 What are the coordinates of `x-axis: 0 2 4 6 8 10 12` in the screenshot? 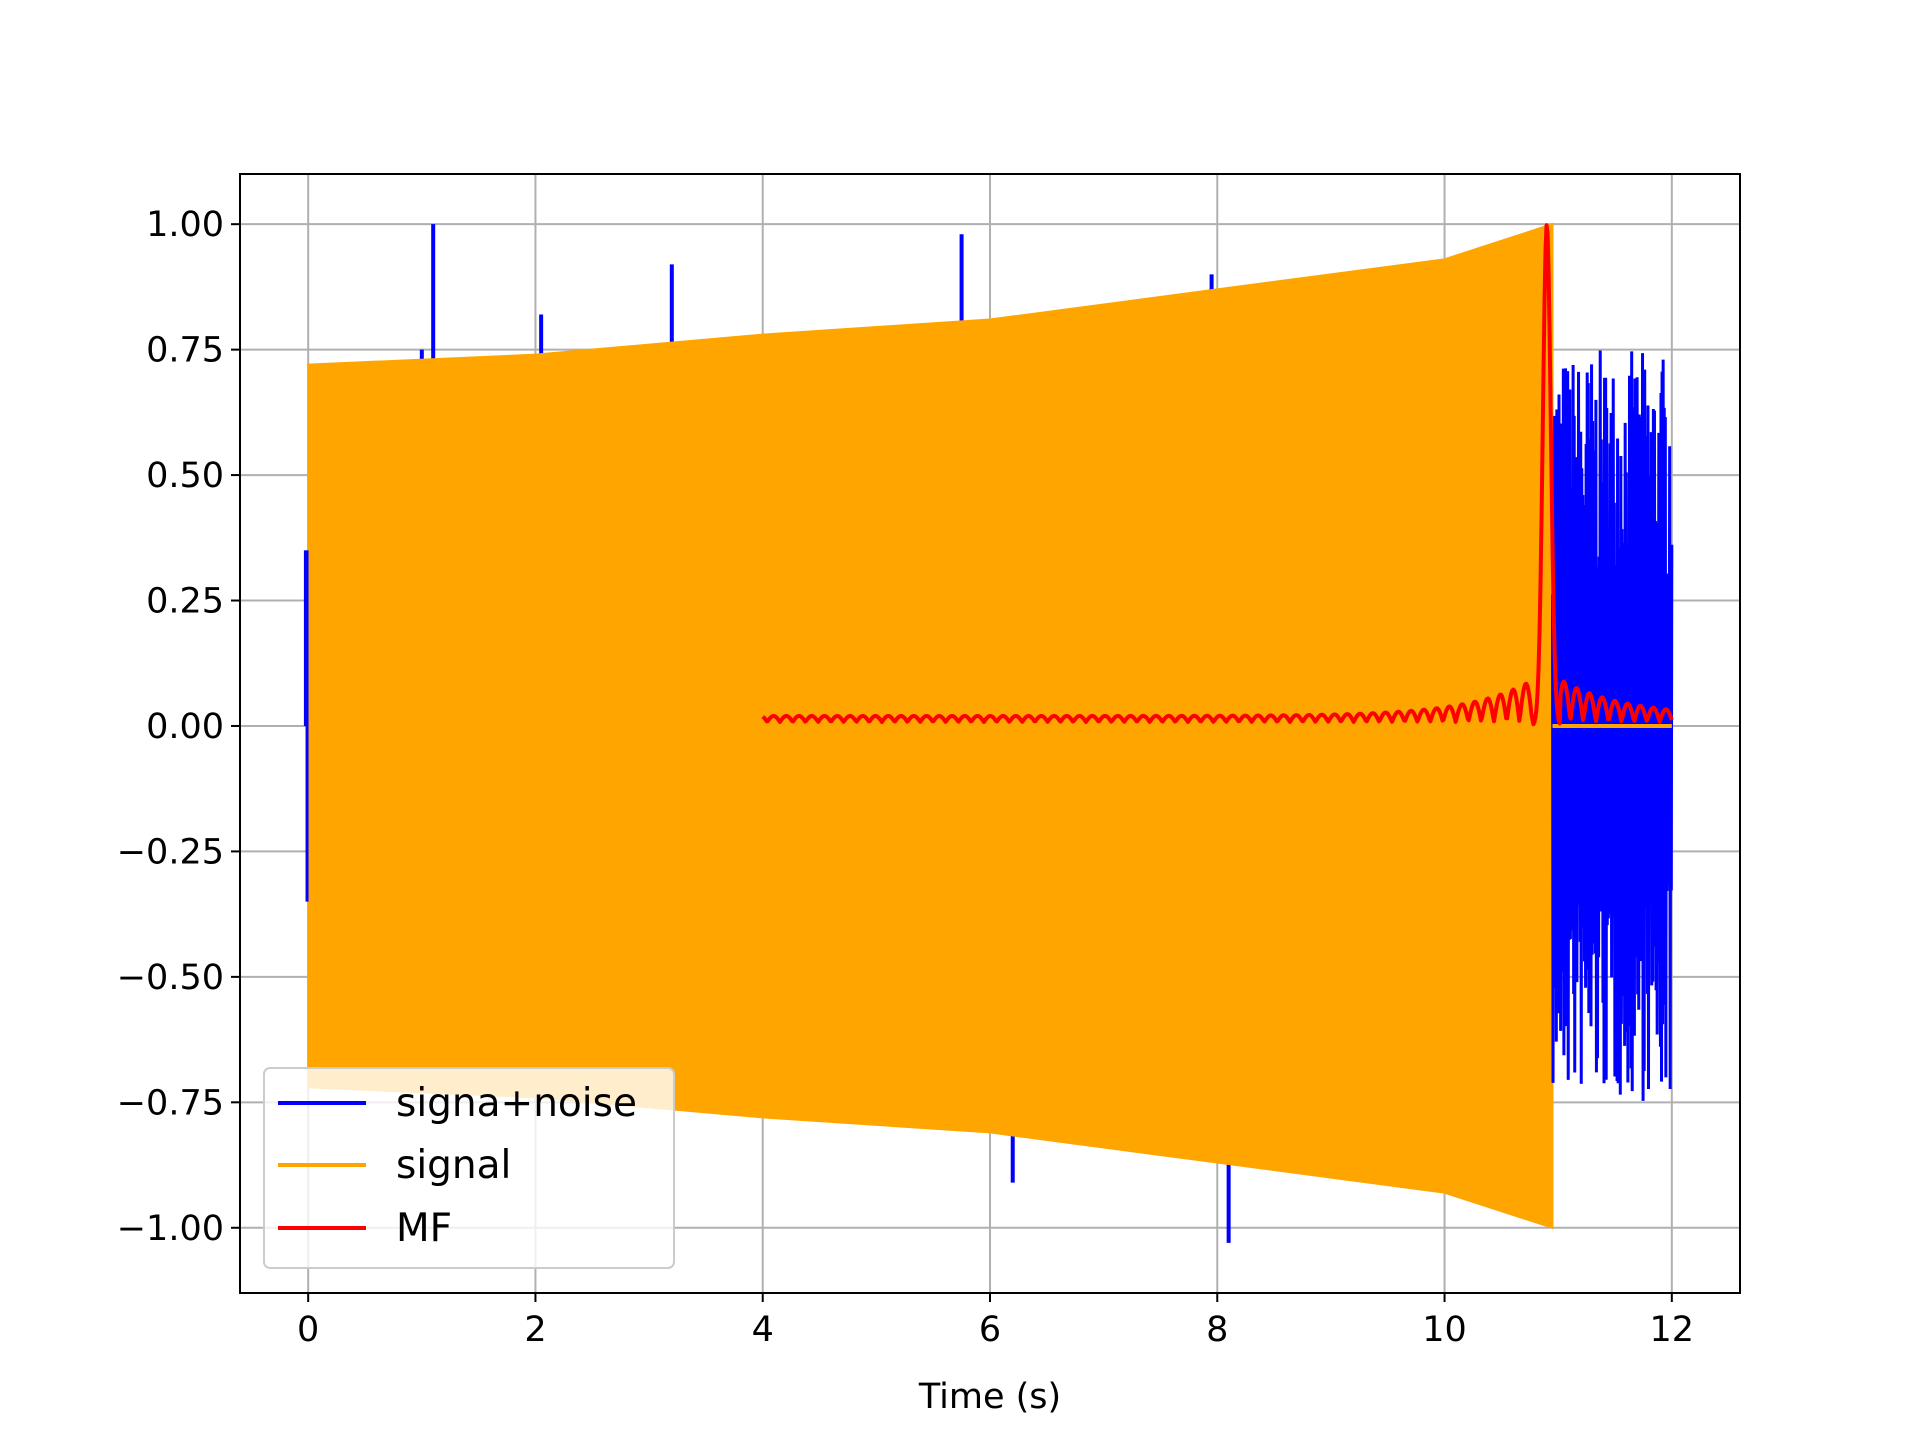 It's located at (995, 1321).